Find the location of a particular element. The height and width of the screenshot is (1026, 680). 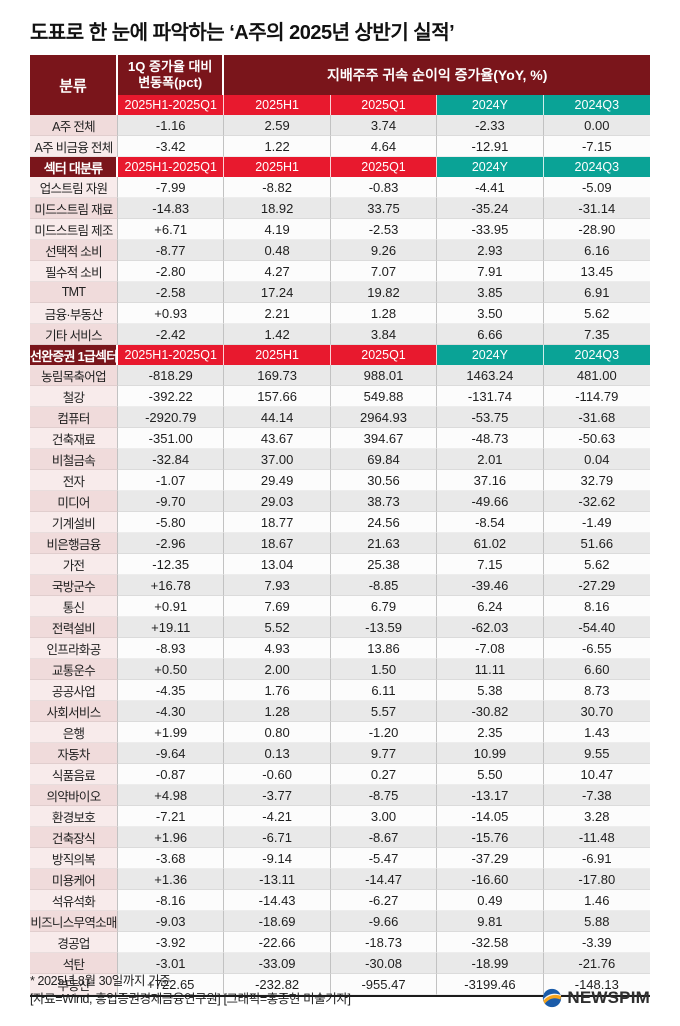

value-cell: -50.63 is located at coordinates (596, 438).